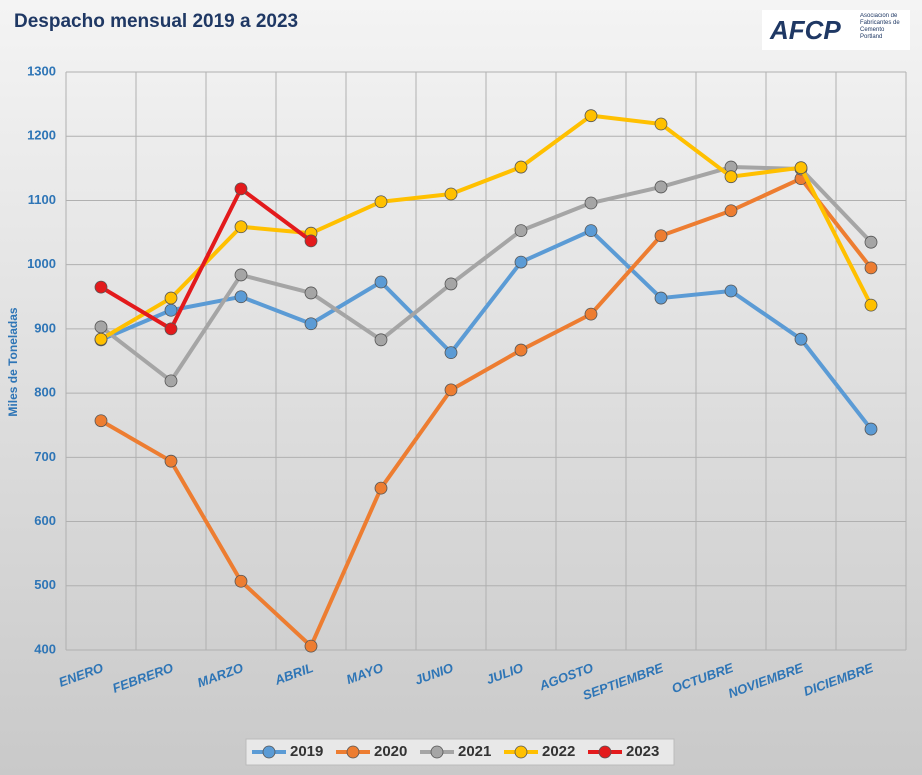 The width and height of the screenshot is (922, 775). I want to click on legend-label: 2023, so click(642, 751).